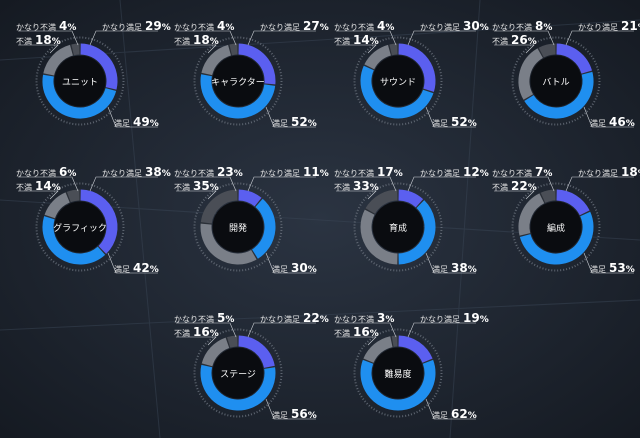  Describe the element at coordinates (514, 186) in the screenshot. I see `slice-label: 不満 22%` at that location.